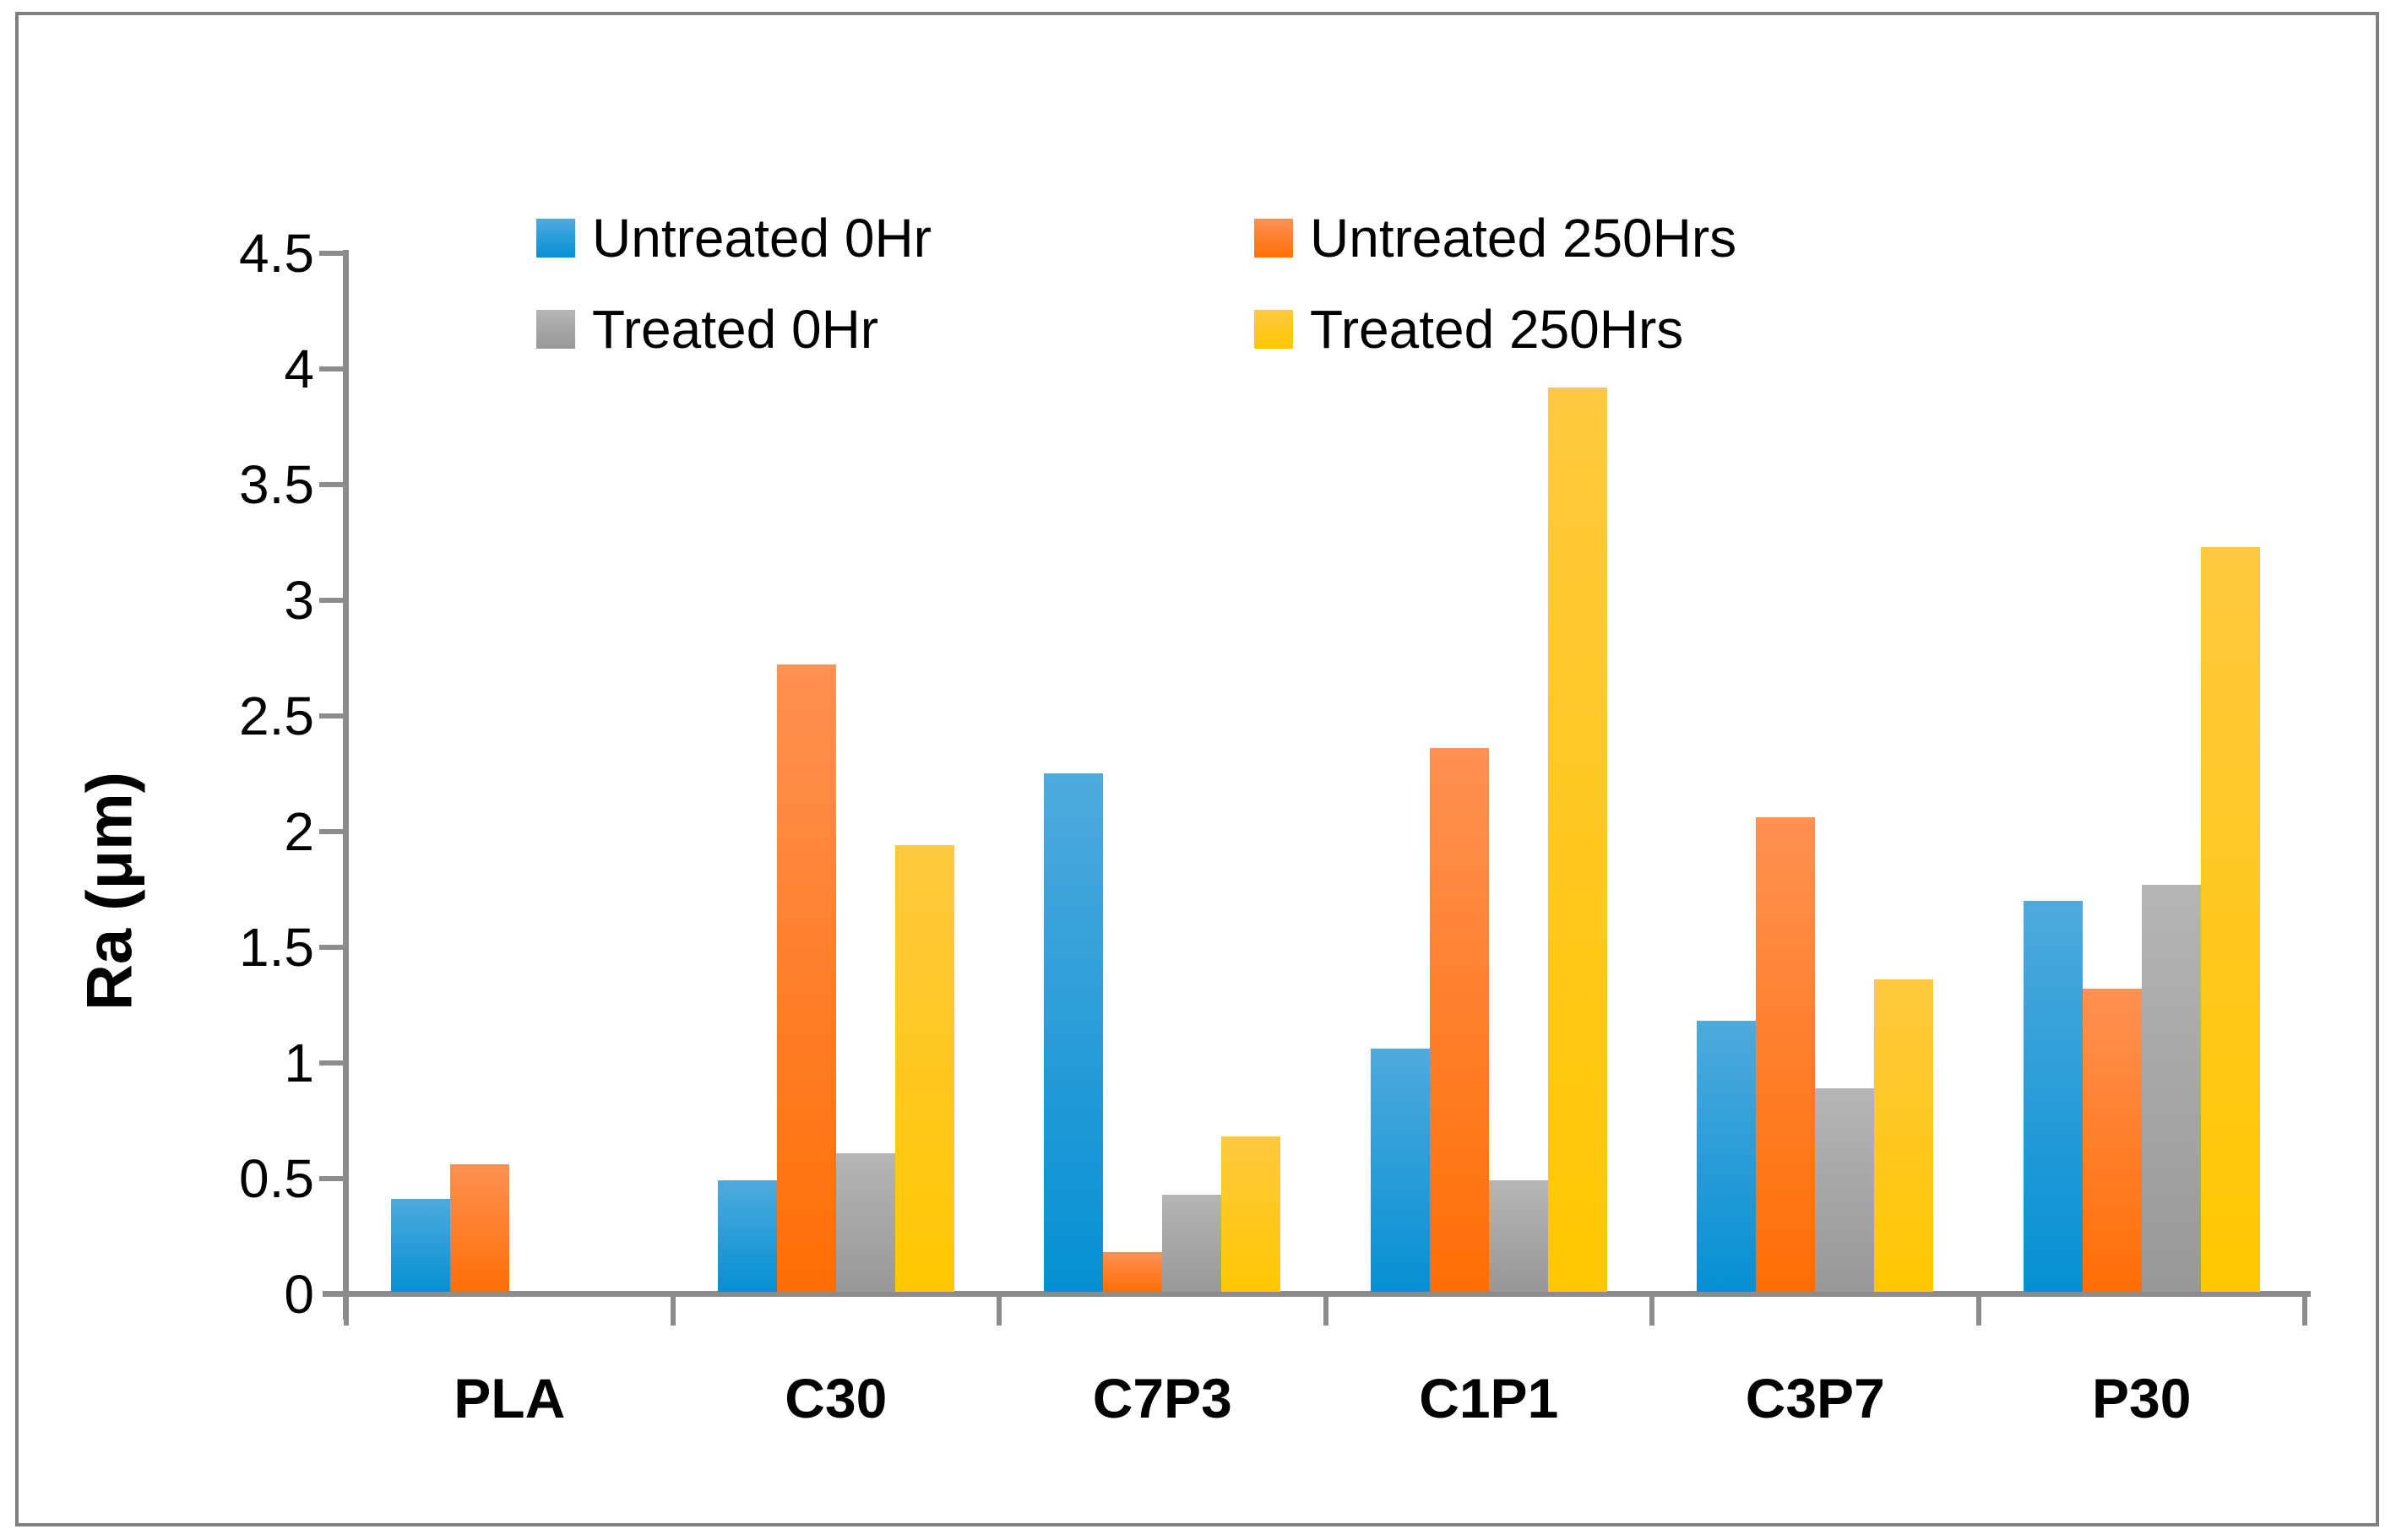 This screenshot has height=1540, width=2396. I want to click on legend-item-untreated-0hr: Untreated 0Hr, so click(734, 238).